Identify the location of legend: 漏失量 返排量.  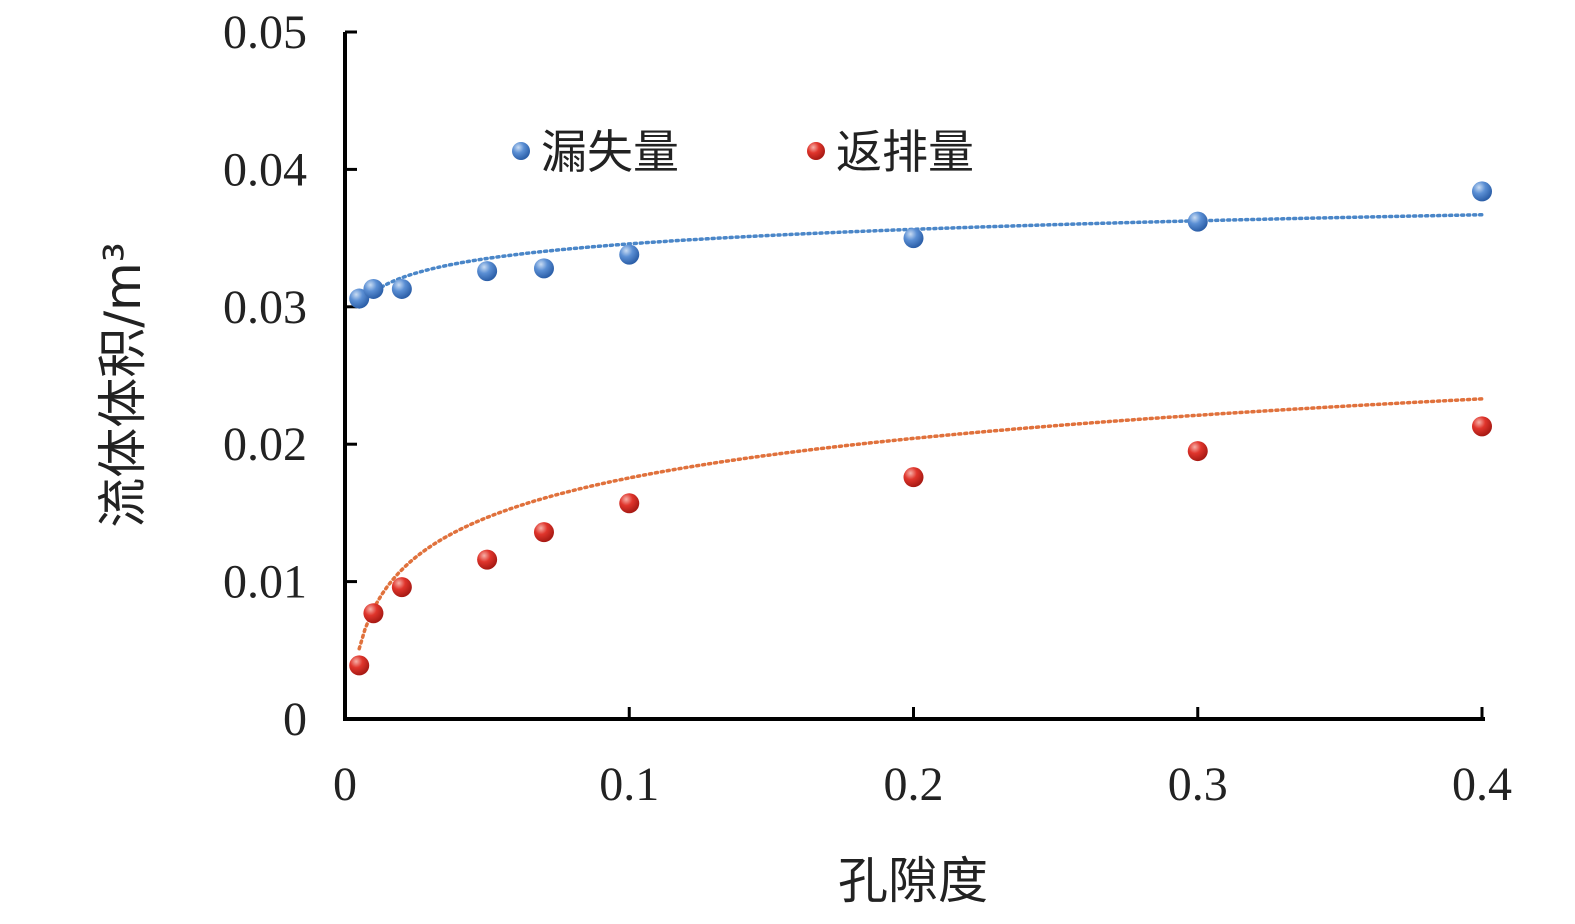
(743, 152).